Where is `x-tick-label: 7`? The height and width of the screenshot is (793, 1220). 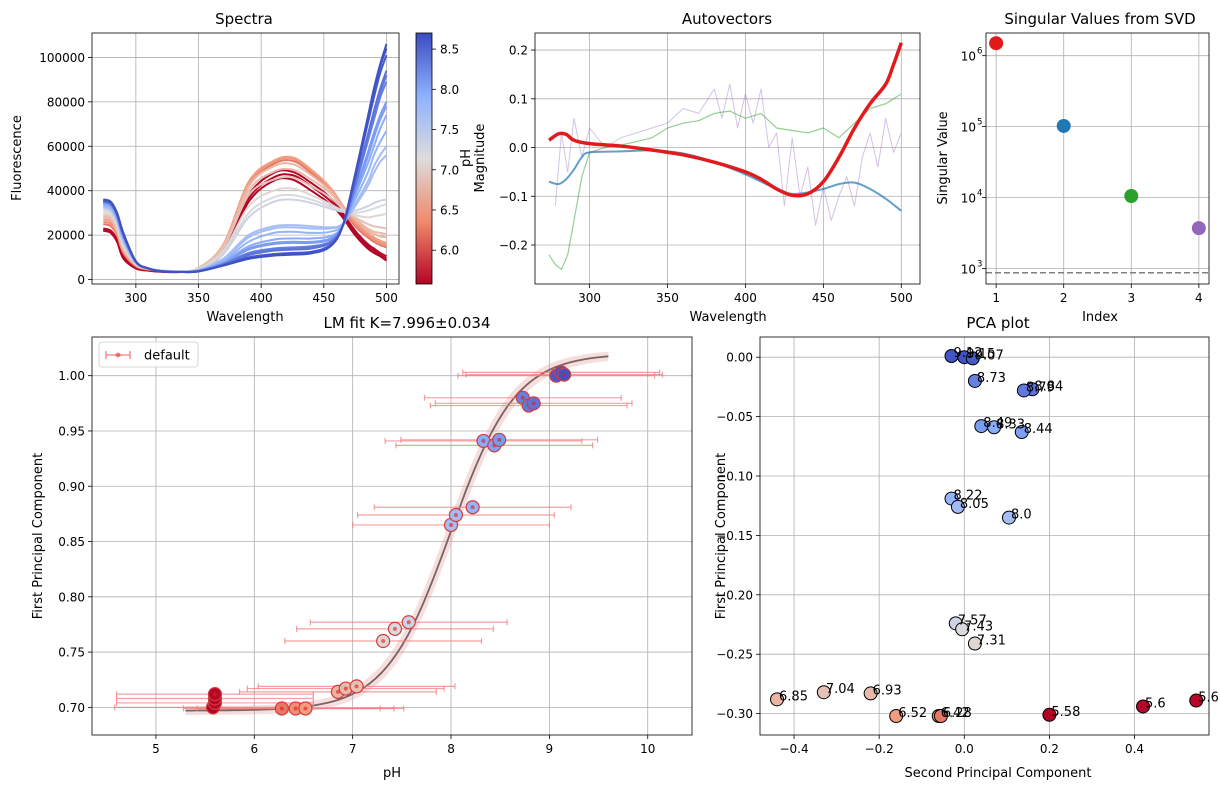 x-tick-label: 7 is located at coordinates (353, 749).